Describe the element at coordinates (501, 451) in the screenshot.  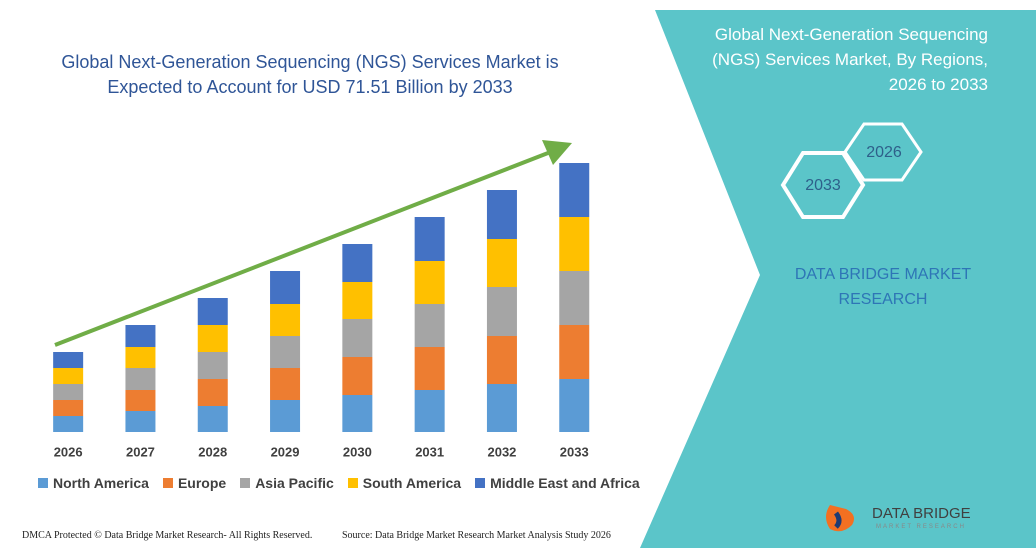
I see `x-tick-label: 2032` at that location.